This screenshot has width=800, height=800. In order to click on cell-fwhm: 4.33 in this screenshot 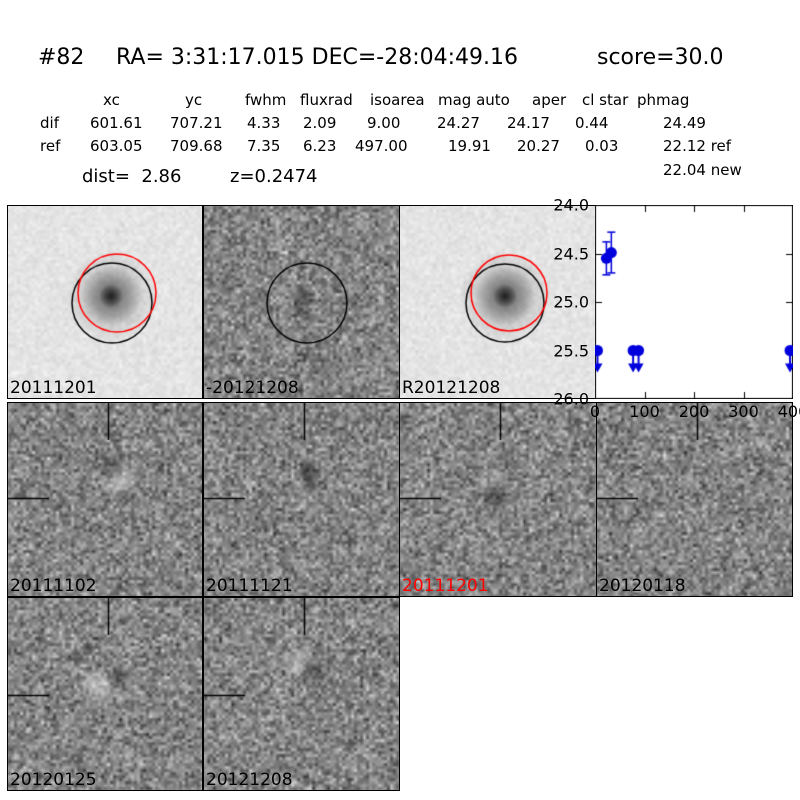, I will do `click(264, 123)`.